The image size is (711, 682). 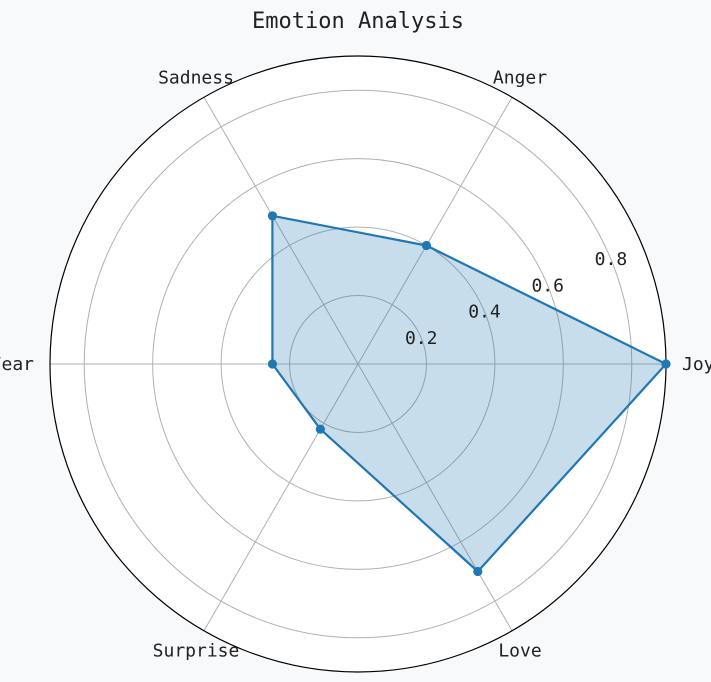 What do you see at coordinates (666, 364) in the screenshot?
I see `data-point-joy` at bounding box center [666, 364].